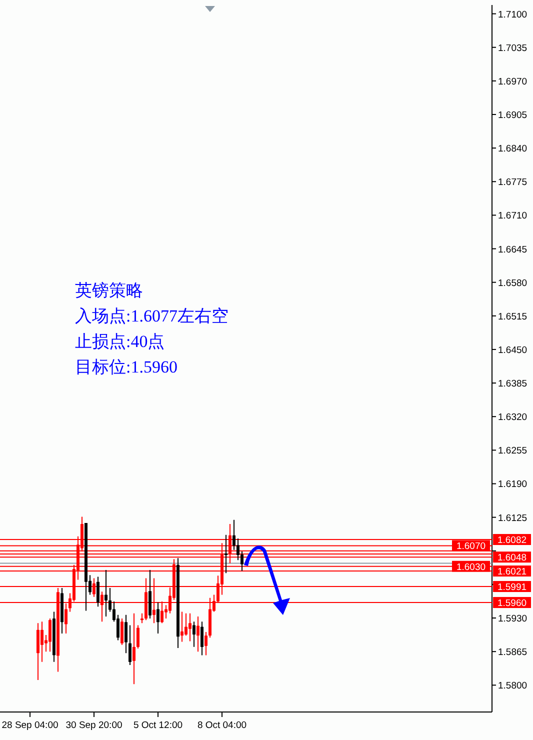 The image size is (533, 740). What do you see at coordinates (513, 652) in the screenshot?
I see `y-tick-label: 1.5865` at bounding box center [513, 652].